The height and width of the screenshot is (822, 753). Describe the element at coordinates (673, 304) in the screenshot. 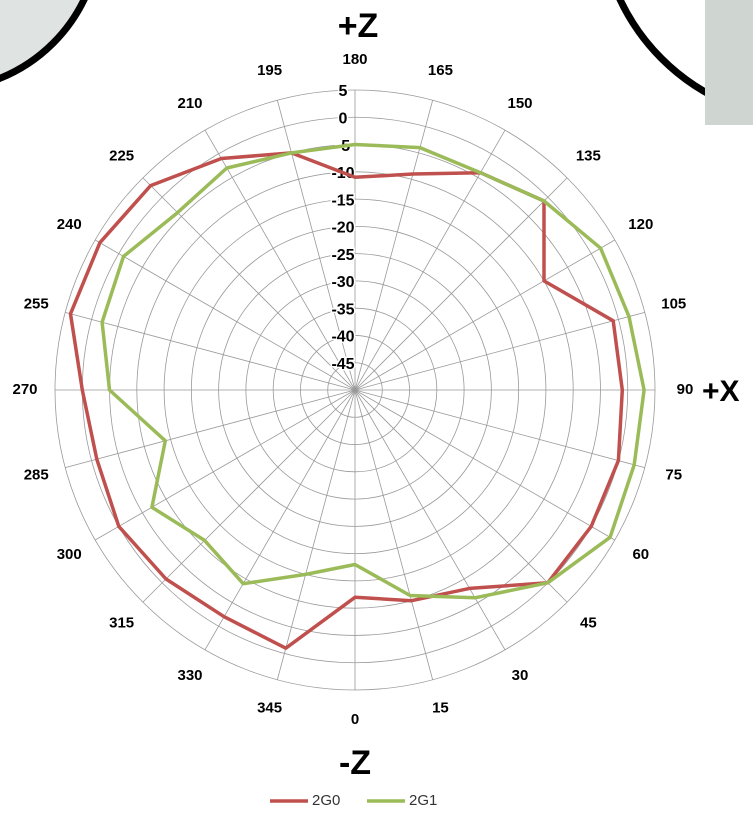

I see `theta-tick-label: 105` at that location.